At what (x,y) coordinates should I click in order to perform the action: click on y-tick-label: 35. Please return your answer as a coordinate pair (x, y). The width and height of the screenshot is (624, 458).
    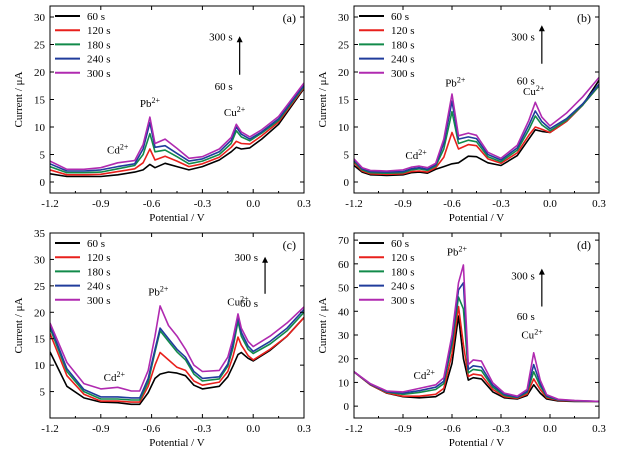
    Looking at the image, I should click on (40, 234).